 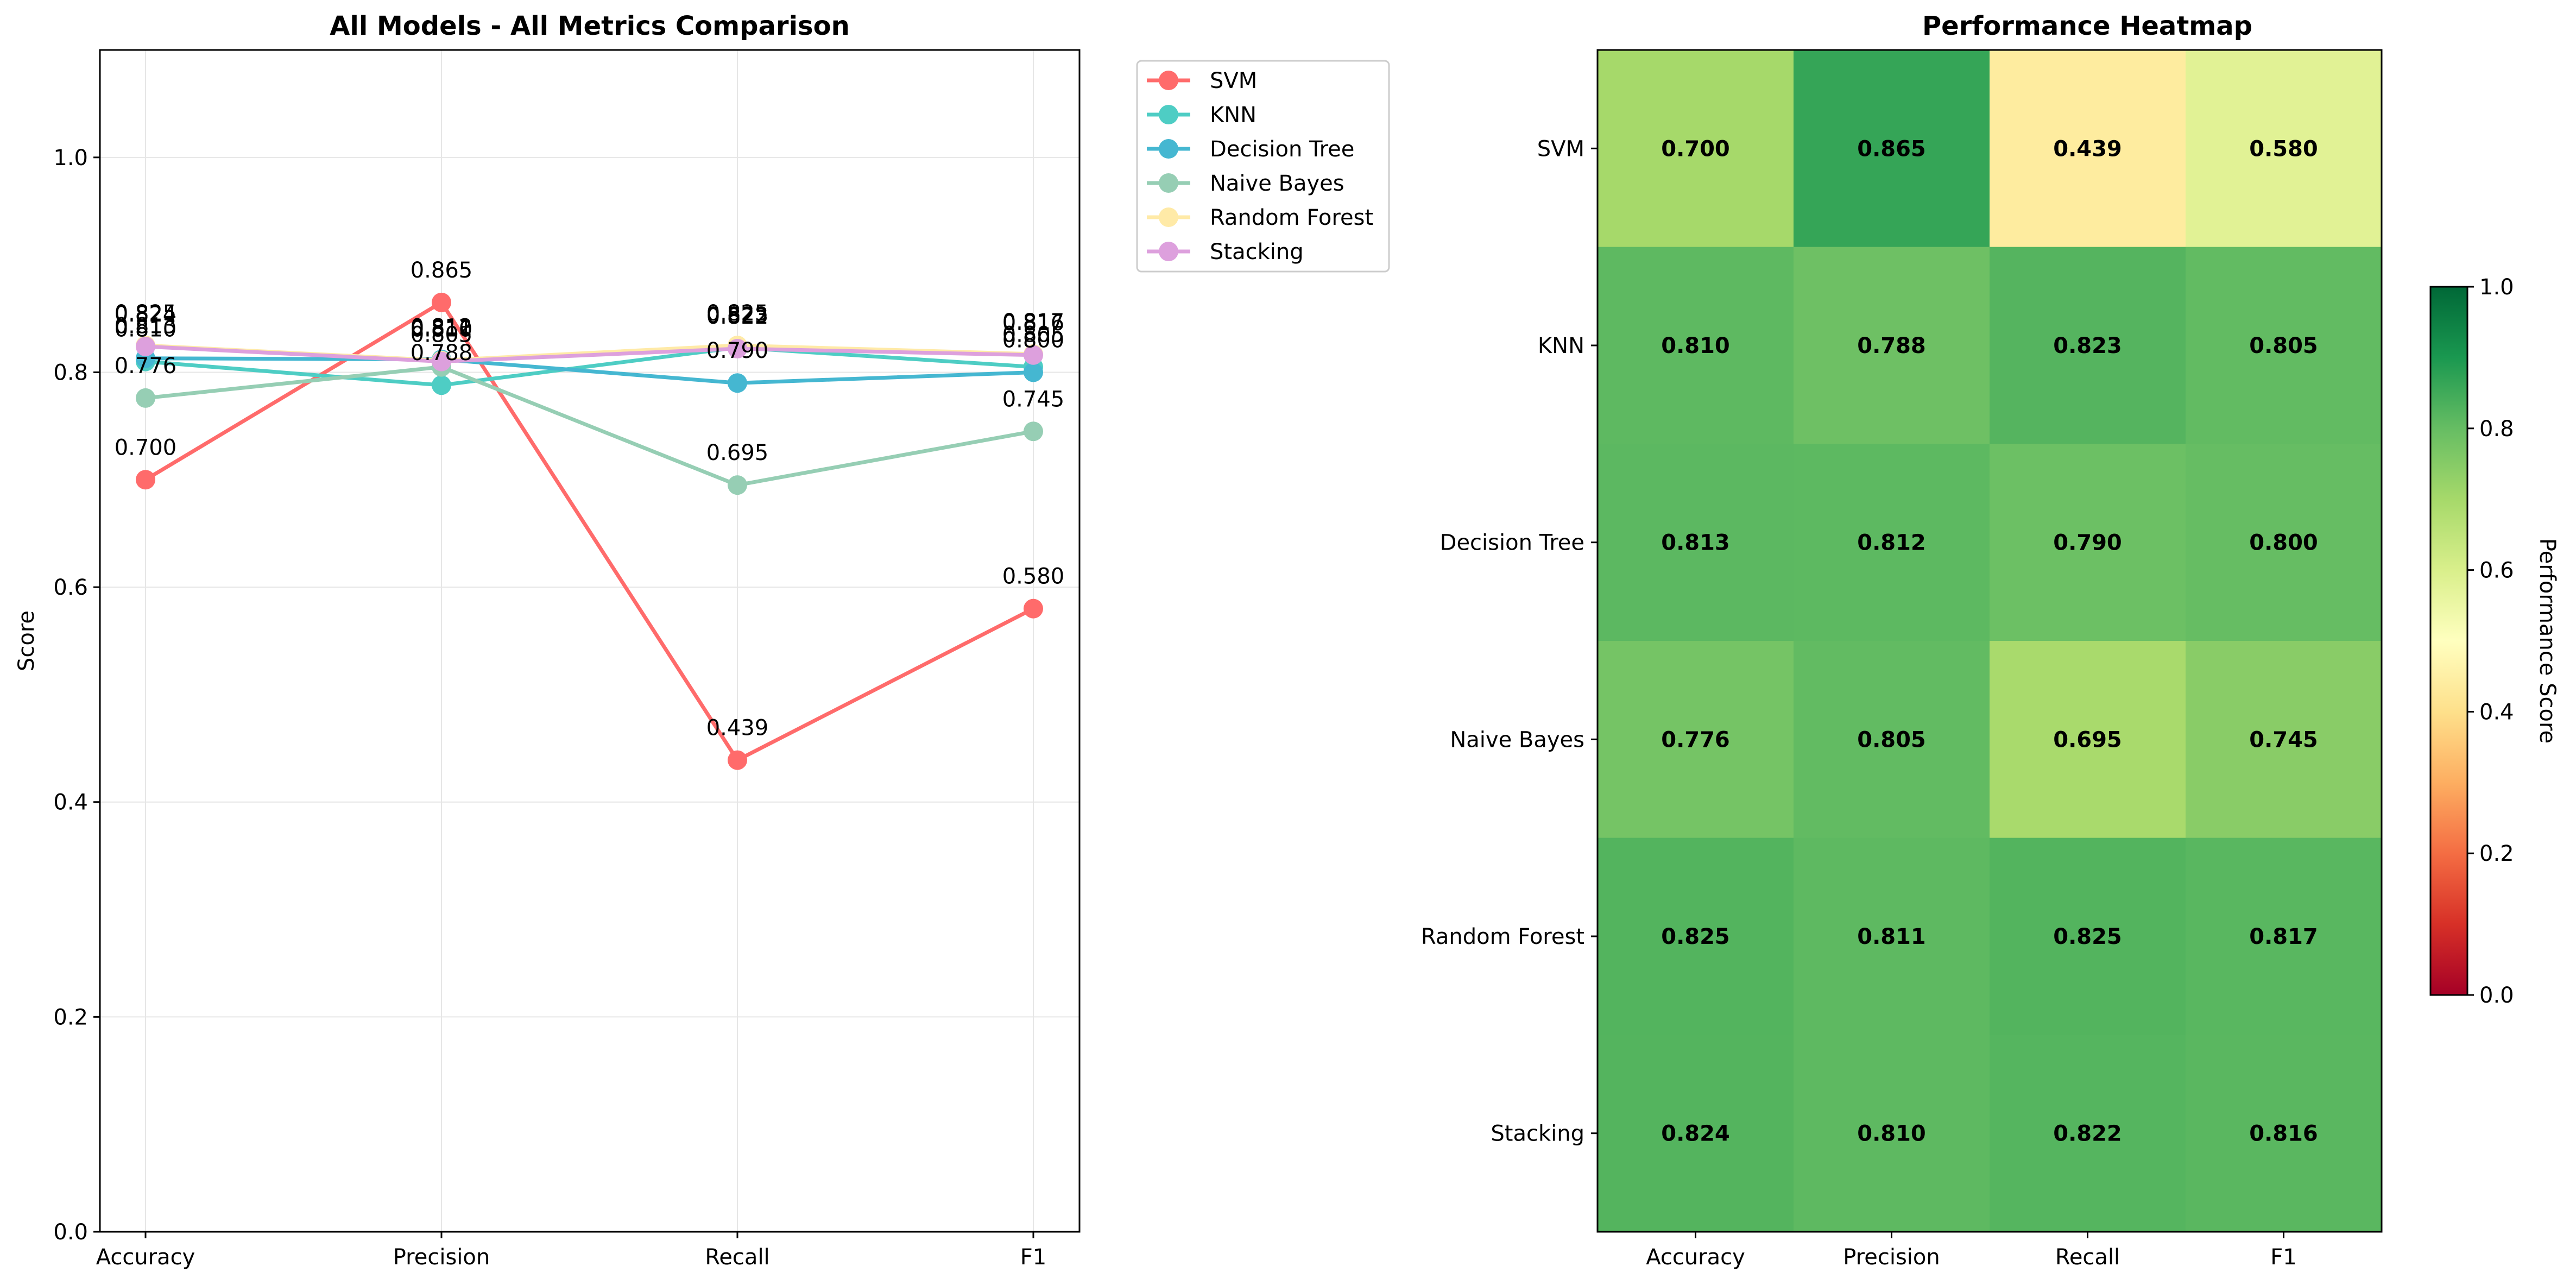 What do you see at coordinates (145, 1257) in the screenshot?
I see `x-tick-label-accuracy: Accuracy` at bounding box center [145, 1257].